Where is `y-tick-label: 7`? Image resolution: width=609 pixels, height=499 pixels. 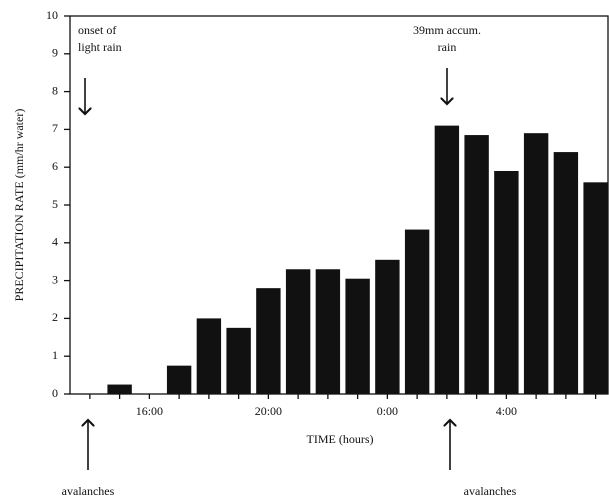 y-tick-label: 7 is located at coordinates (55, 128).